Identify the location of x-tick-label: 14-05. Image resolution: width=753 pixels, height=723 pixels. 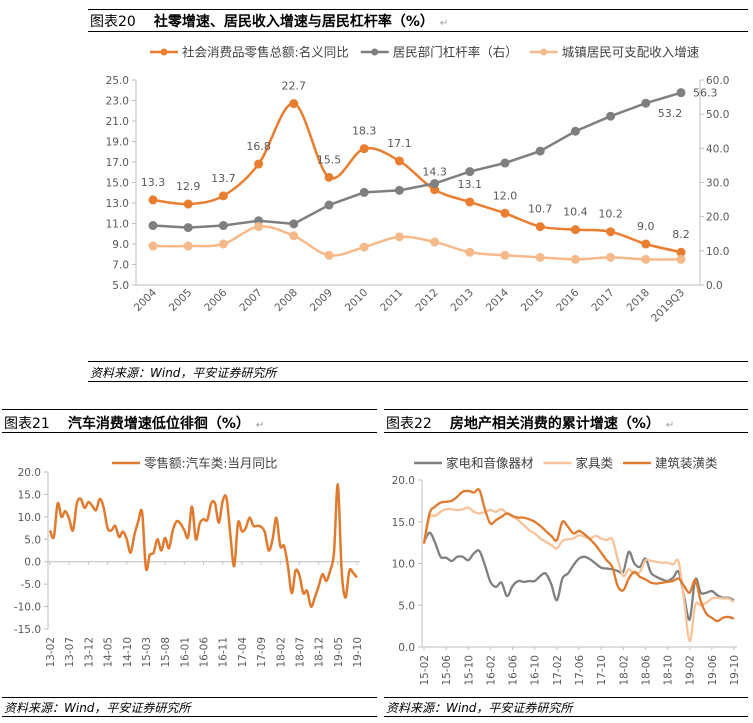
(109, 652).